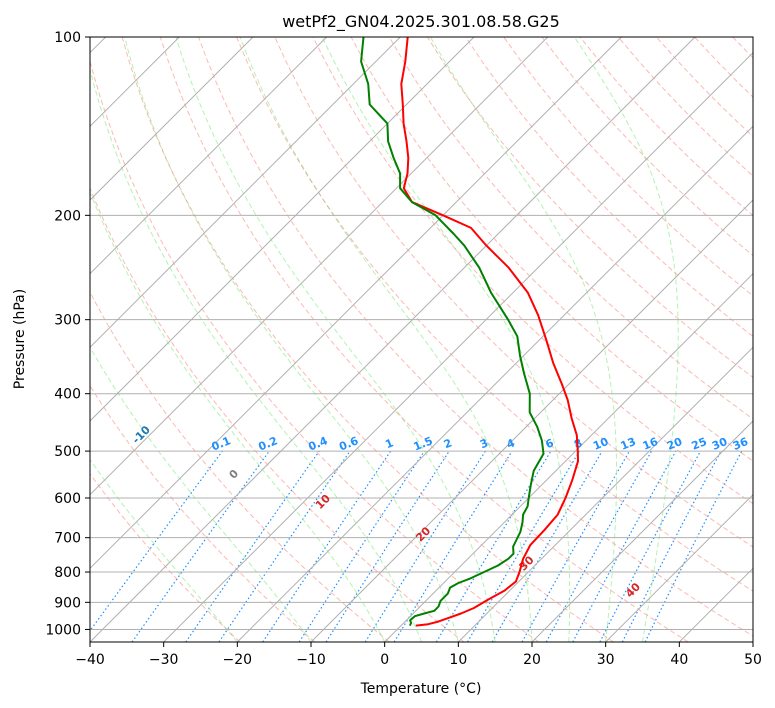 The image size is (775, 708). What do you see at coordinates (600, 444) in the screenshot?
I see `mixing-ratio-label: 10` at bounding box center [600, 444].